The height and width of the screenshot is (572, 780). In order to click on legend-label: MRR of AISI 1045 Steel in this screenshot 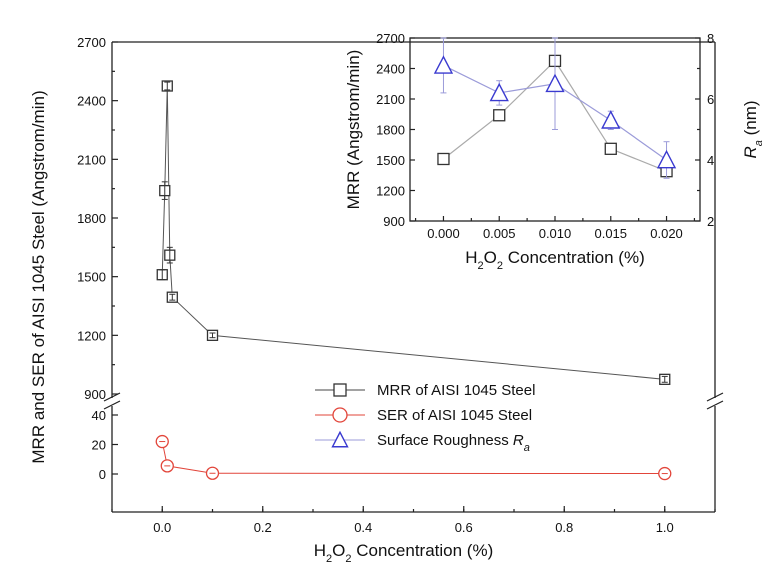, I will do `click(456, 390)`.